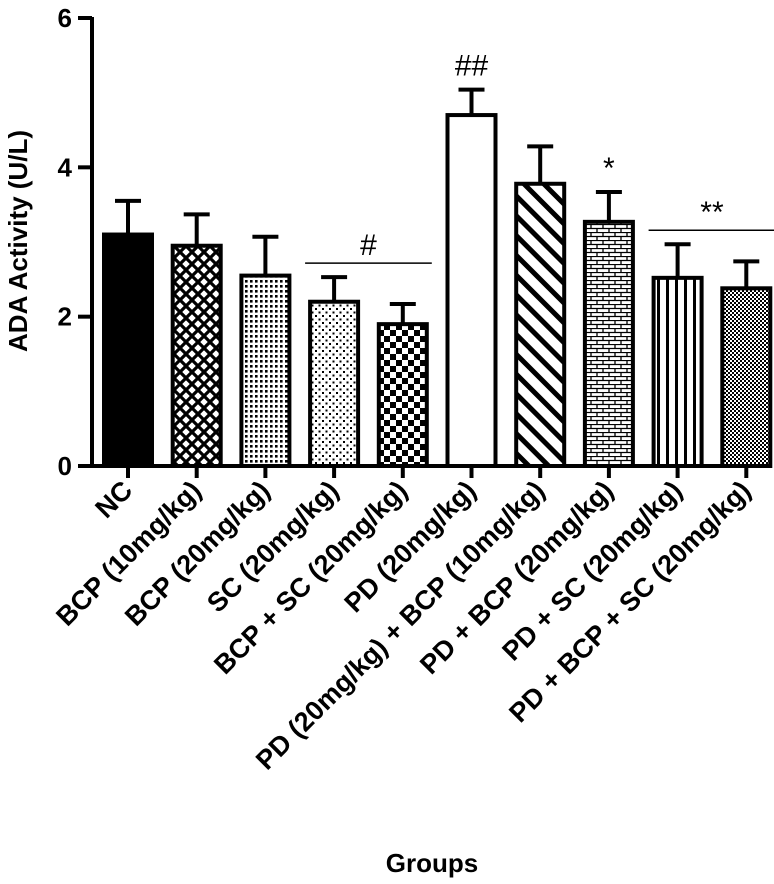 This screenshot has width=774, height=884. Describe the element at coordinates (712, 212) in the screenshot. I see `significance-mark: **` at that location.